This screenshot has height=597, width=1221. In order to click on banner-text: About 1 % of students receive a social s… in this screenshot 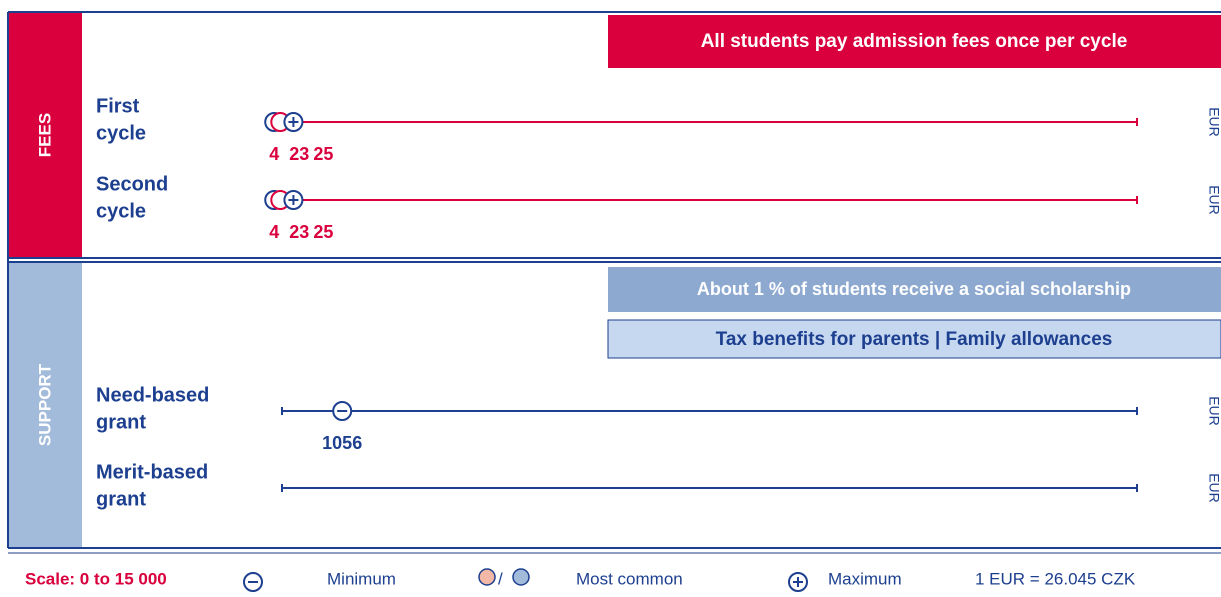, I will do `click(914, 289)`.